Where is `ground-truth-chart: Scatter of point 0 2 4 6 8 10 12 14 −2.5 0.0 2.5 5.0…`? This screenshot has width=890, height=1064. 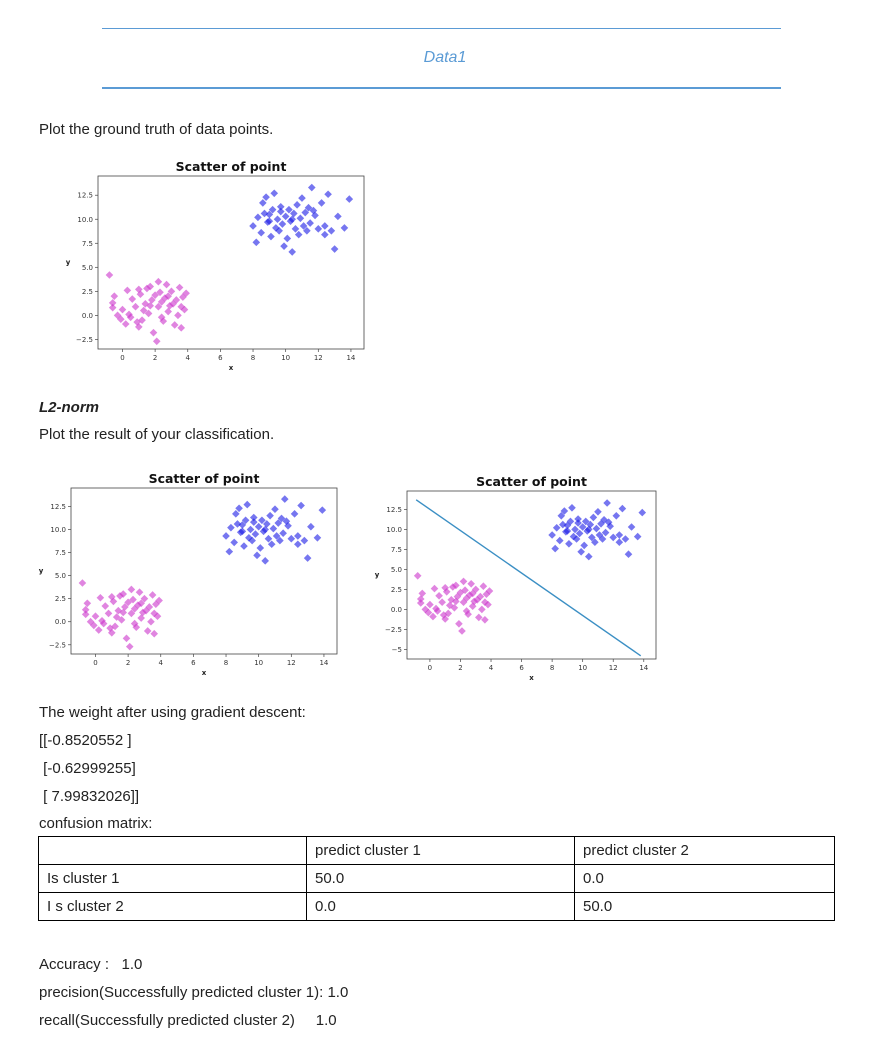 ground-truth-chart: Scatter of point 0 2 4 6 8 10 12 14 −2.5 0.0 2.5 5.0… is located at coordinates (215, 265).